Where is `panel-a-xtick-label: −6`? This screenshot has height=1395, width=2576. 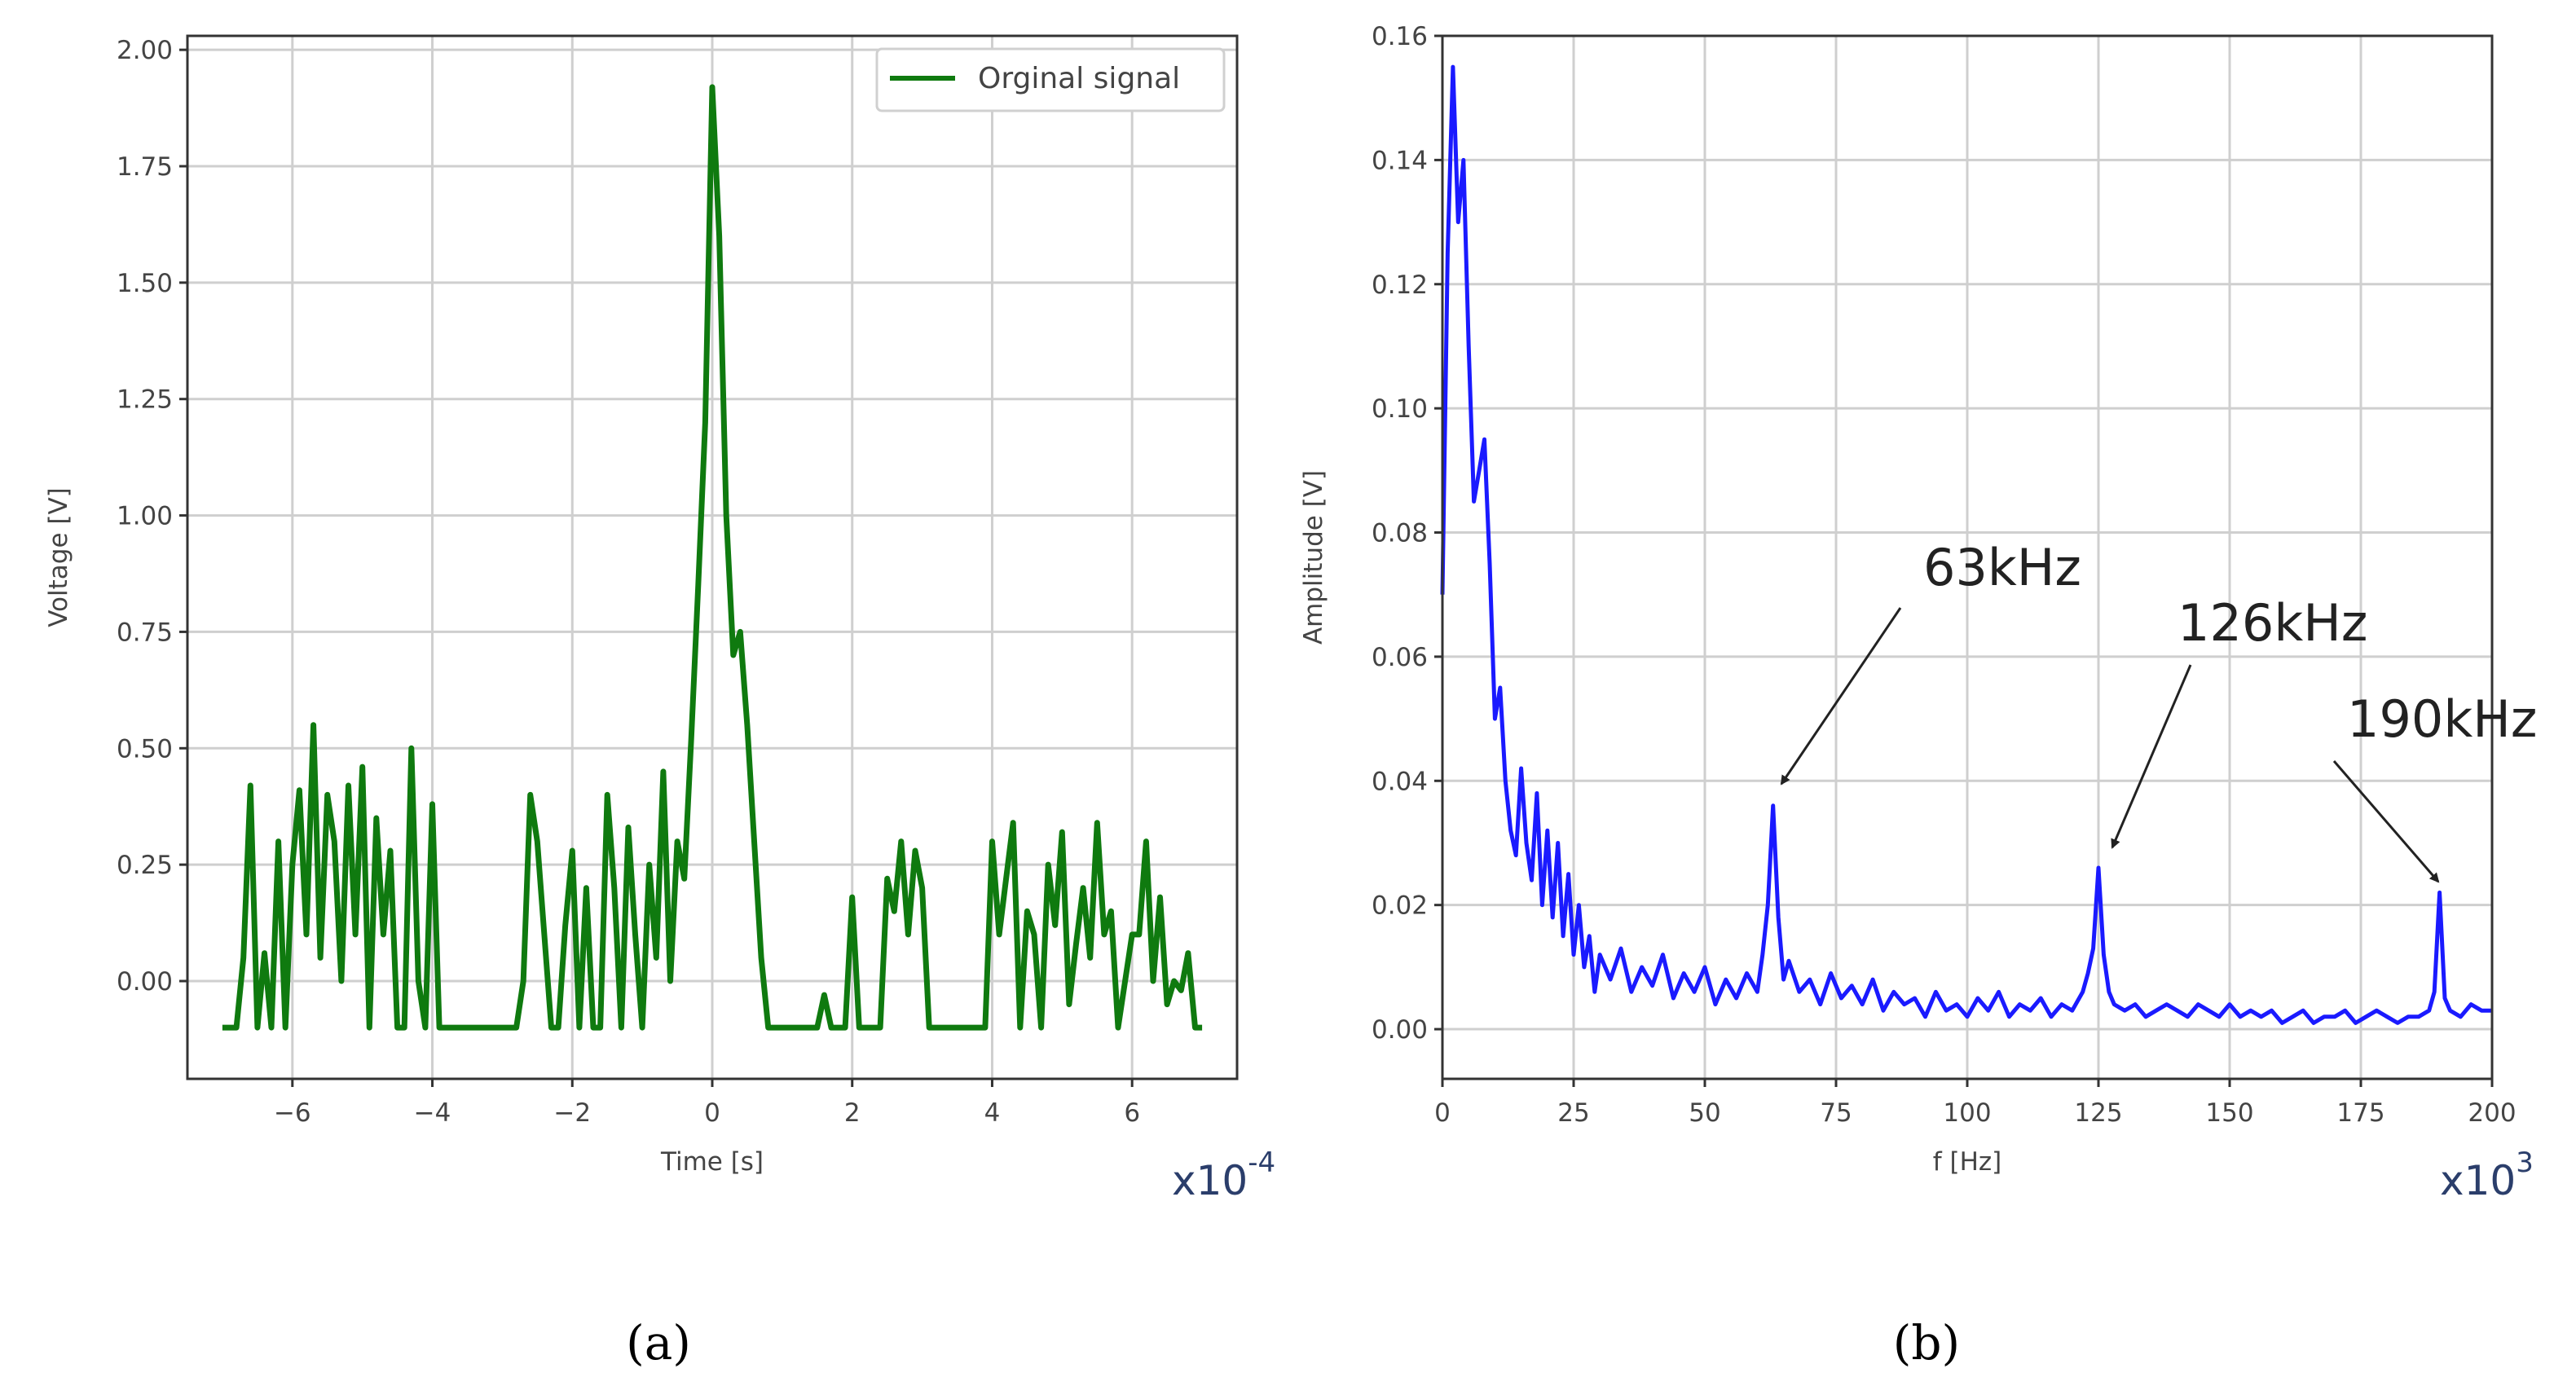
panel-a-xtick-label: −6 is located at coordinates (292, 1113).